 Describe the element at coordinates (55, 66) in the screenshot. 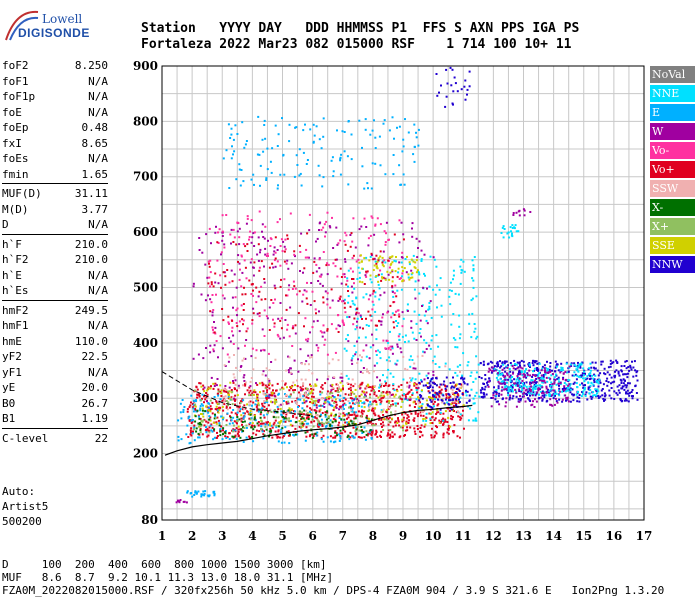

I see `param-row: foF2 8.250` at that location.